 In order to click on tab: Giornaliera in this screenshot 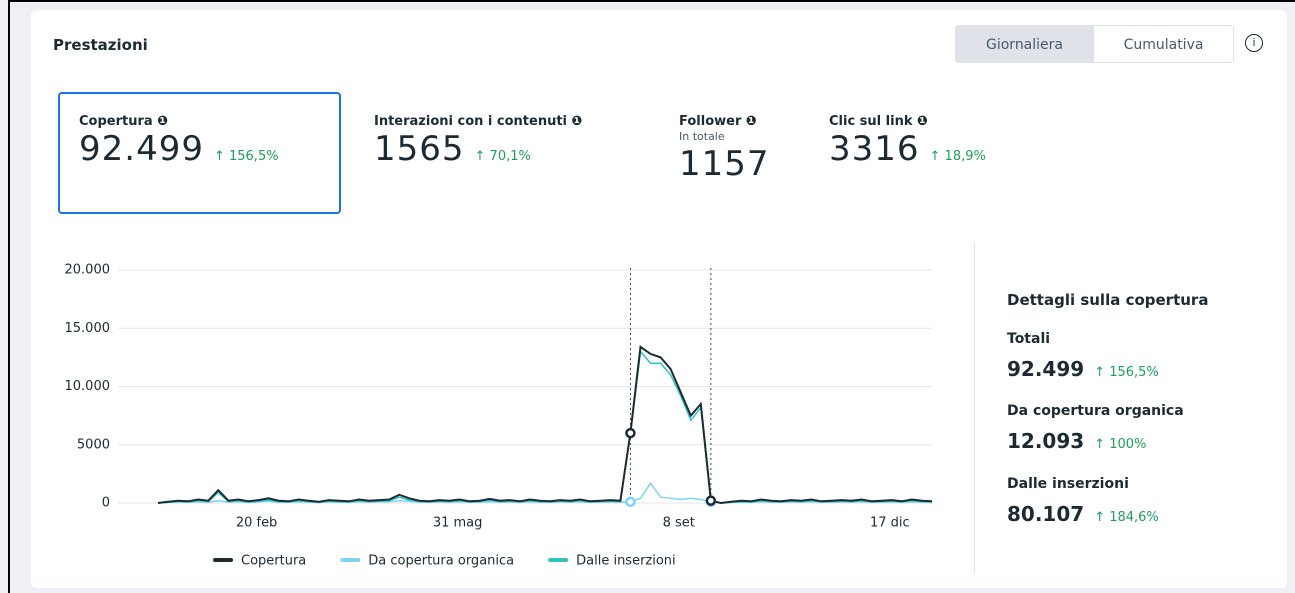, I will do `click(1024, 44)`.